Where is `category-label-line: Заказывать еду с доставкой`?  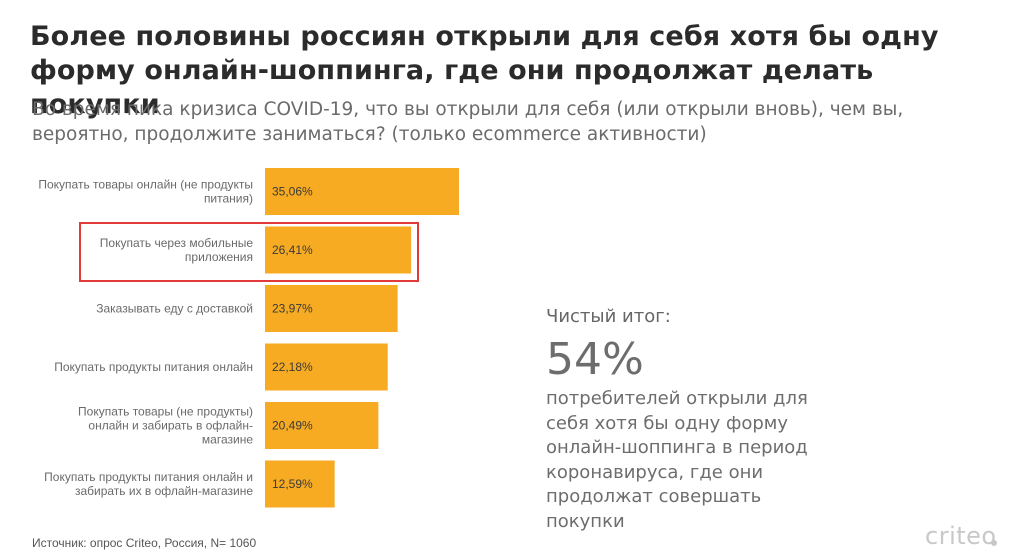 category-label-line: Заказывать еду с доставкой is located at coordinates (174, 309).